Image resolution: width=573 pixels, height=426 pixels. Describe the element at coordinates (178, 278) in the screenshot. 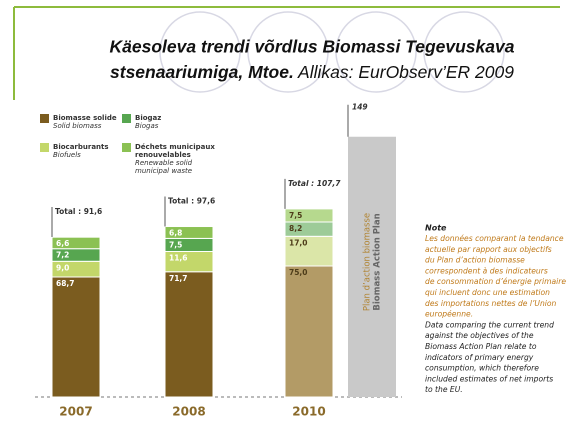

I see `value-label: 71,7` at that location.